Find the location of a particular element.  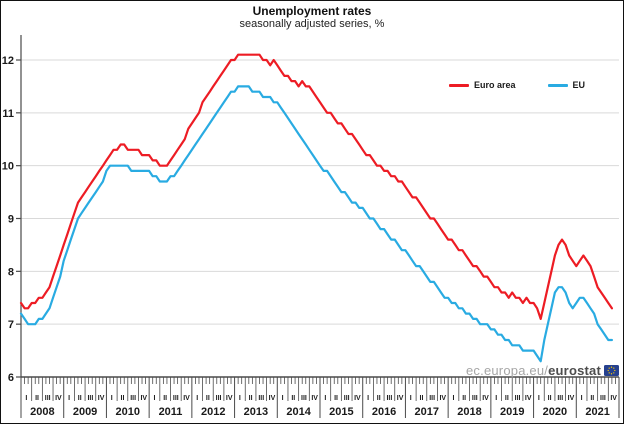

quarter-label-2015-II: II is located at coordinates (336, 398).